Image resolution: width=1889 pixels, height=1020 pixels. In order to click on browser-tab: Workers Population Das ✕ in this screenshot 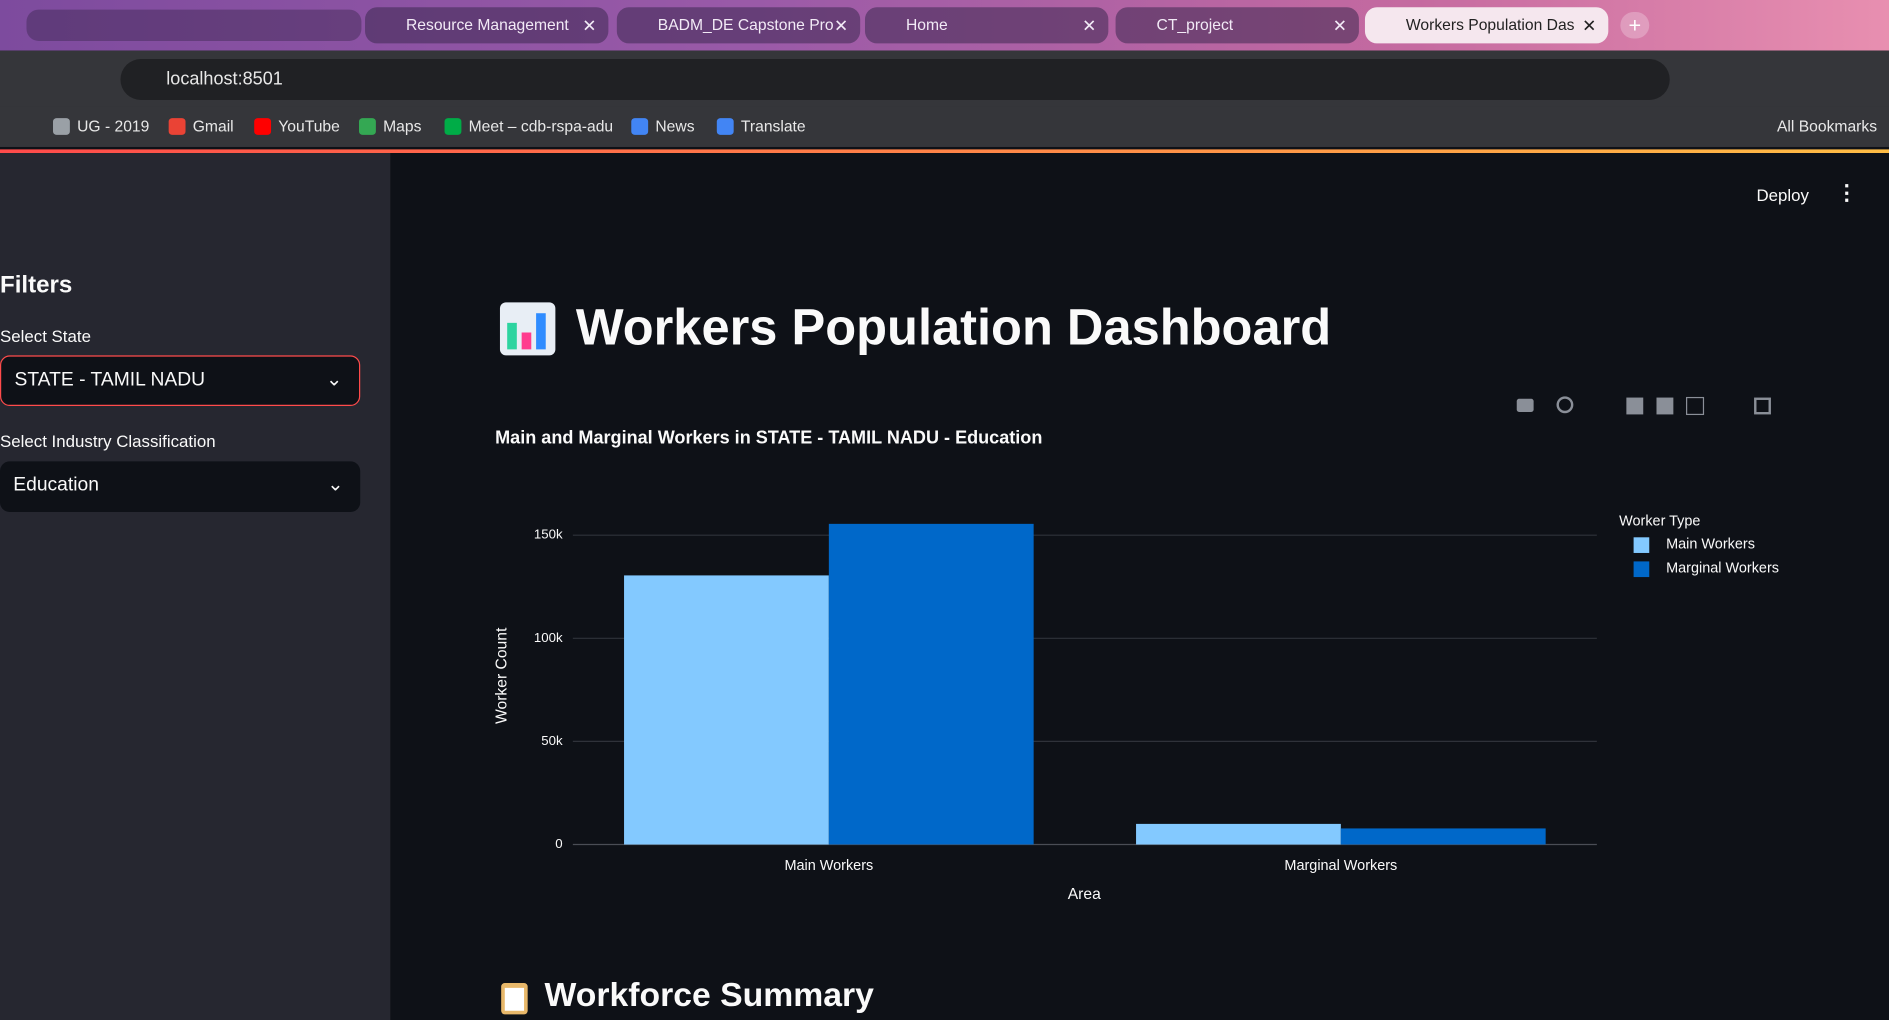, I will do `click(1486, 25)`.